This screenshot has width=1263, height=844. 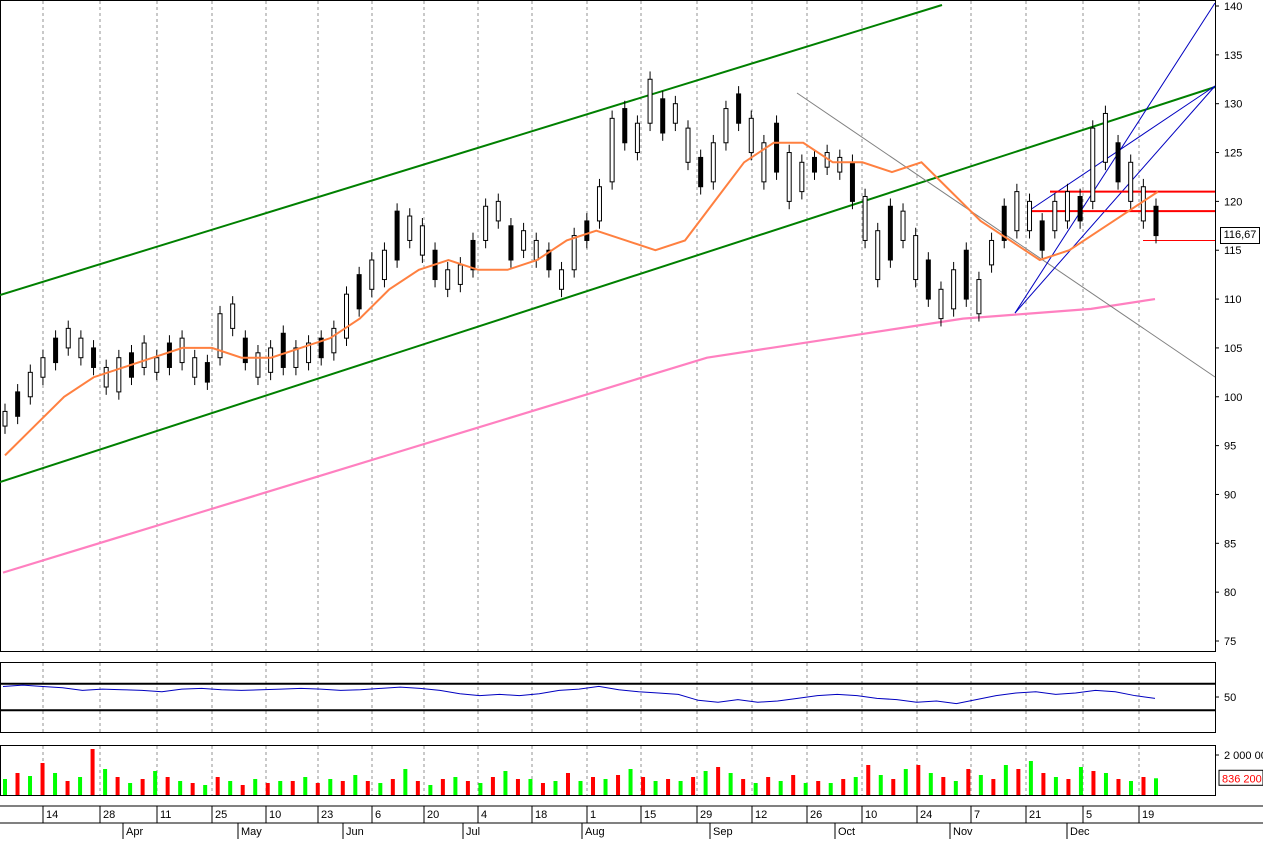 I want to click on date-tick-label: 5, so click(x=1089, y=815).